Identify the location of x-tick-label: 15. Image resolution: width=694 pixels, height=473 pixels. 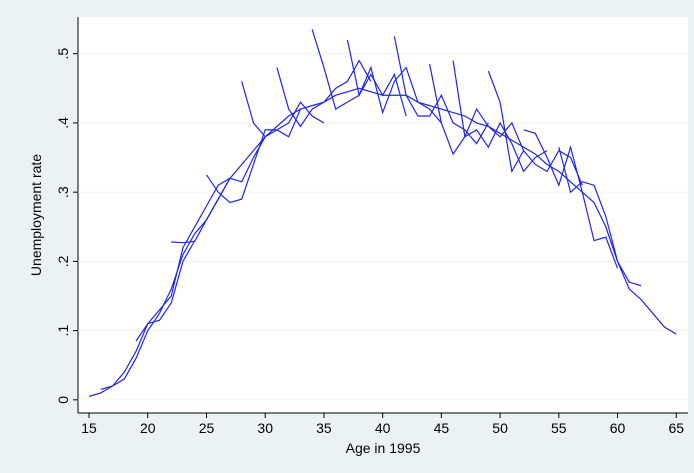
(89, 428).